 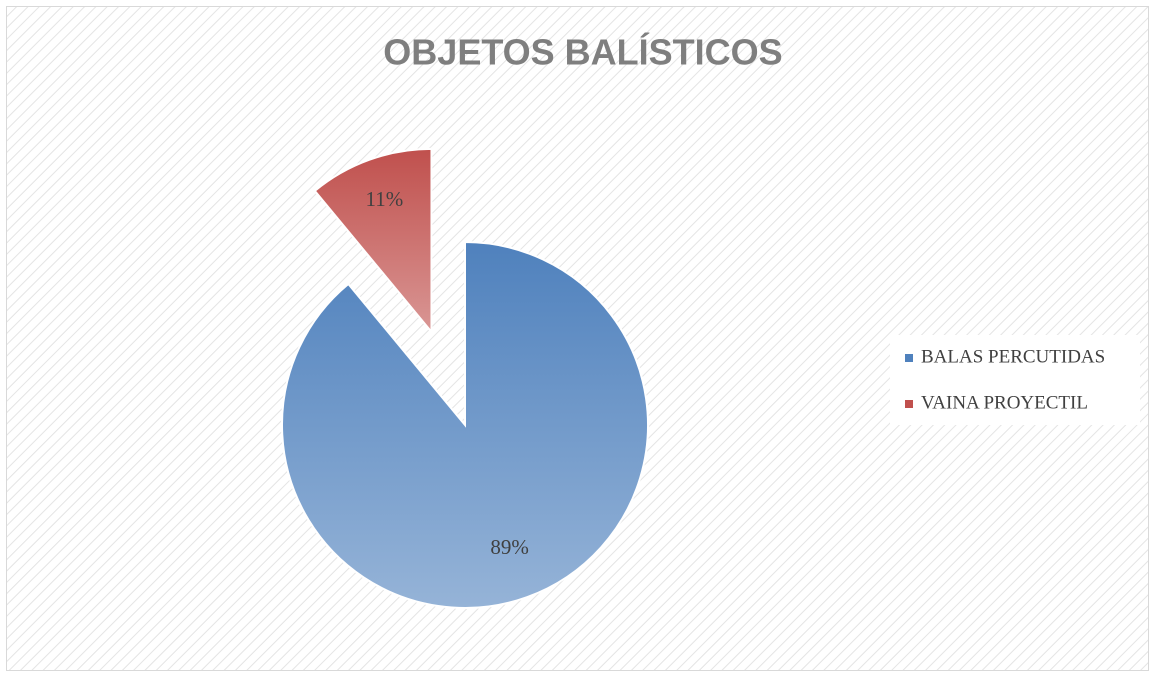 What do you see at coordinates (1015, 380) in the screenshot?
I see `legend-box` at bounding box center [1015, 380].